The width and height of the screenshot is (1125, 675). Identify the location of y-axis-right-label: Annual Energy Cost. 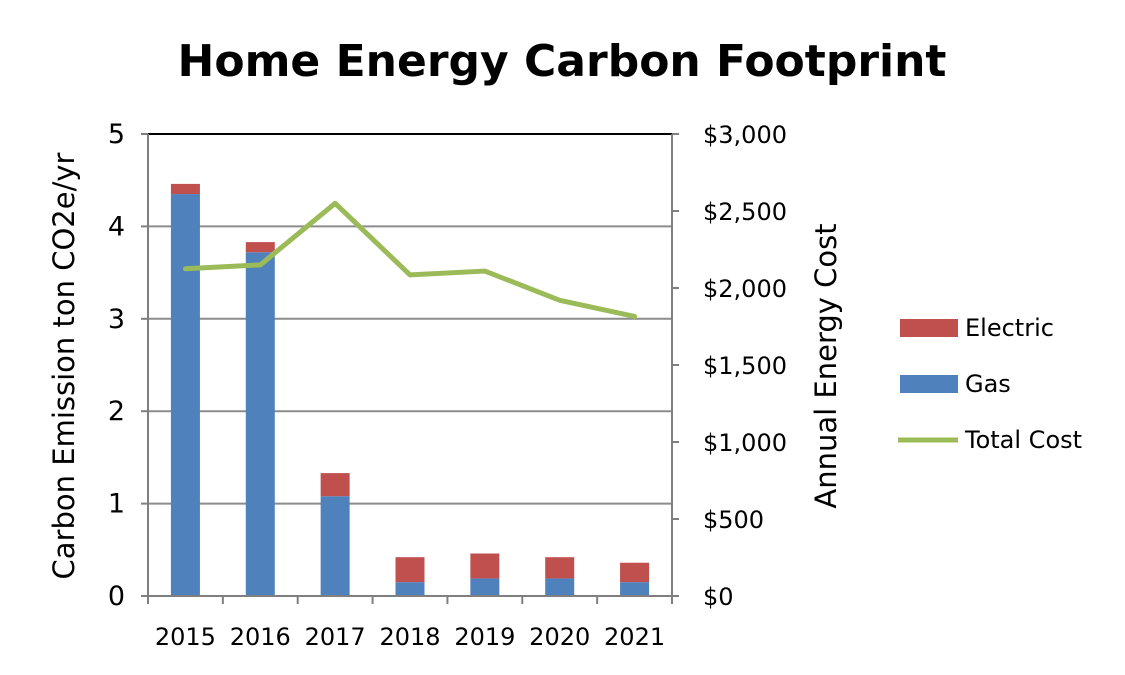
(826, 365).